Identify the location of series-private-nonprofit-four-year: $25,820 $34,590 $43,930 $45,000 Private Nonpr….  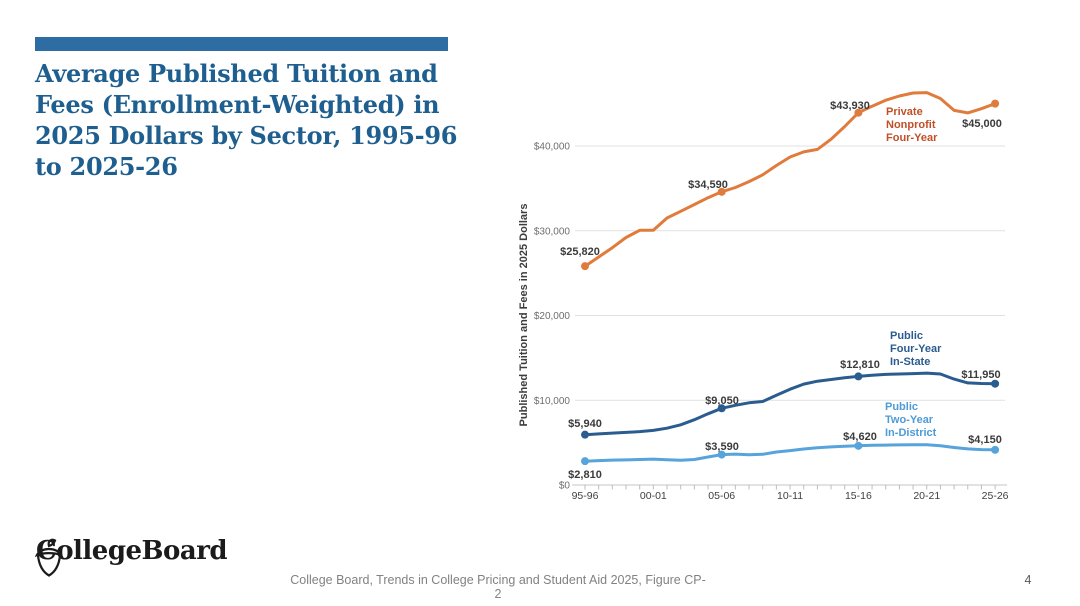
(781, 181).